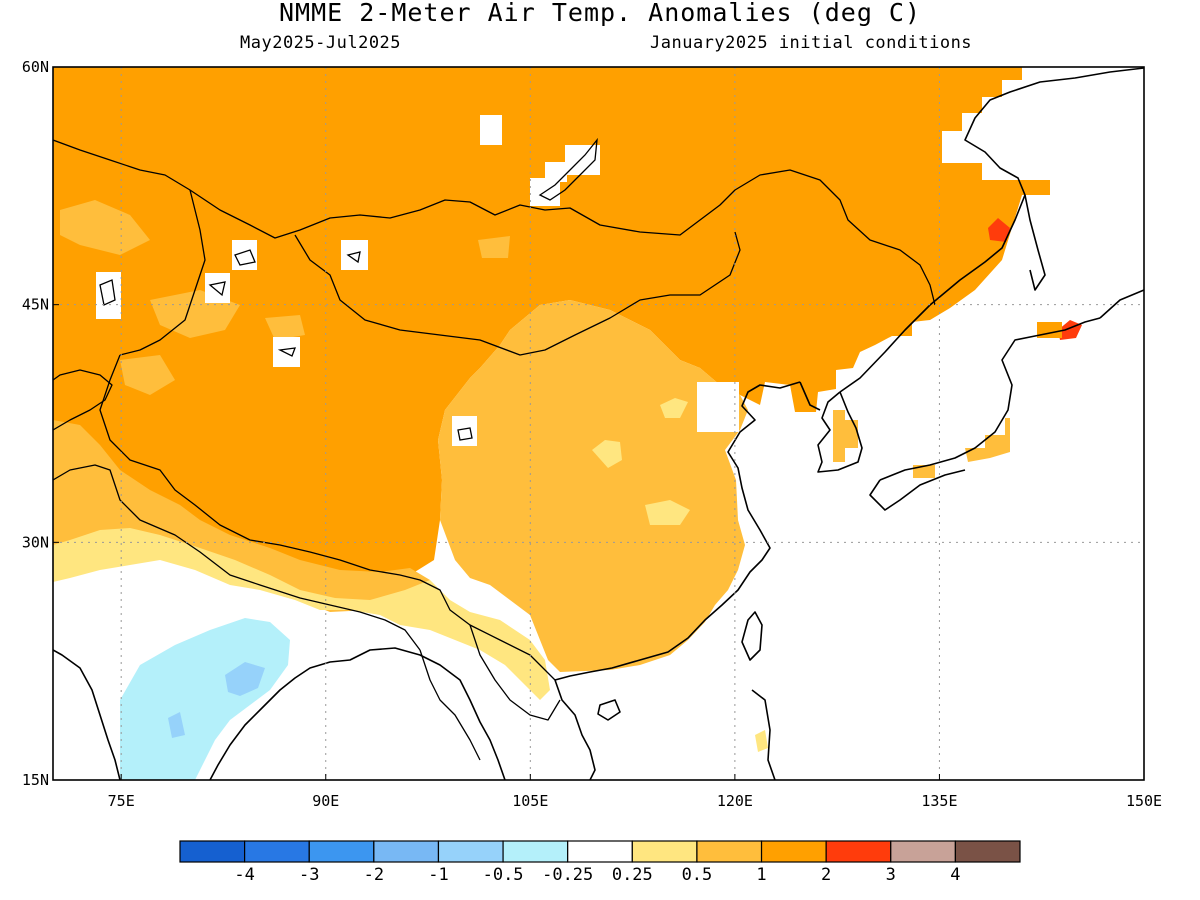  Describe the element at coordinates (245, 679) in the screenshot. I see `anomaly-region-cool-core` at that location.